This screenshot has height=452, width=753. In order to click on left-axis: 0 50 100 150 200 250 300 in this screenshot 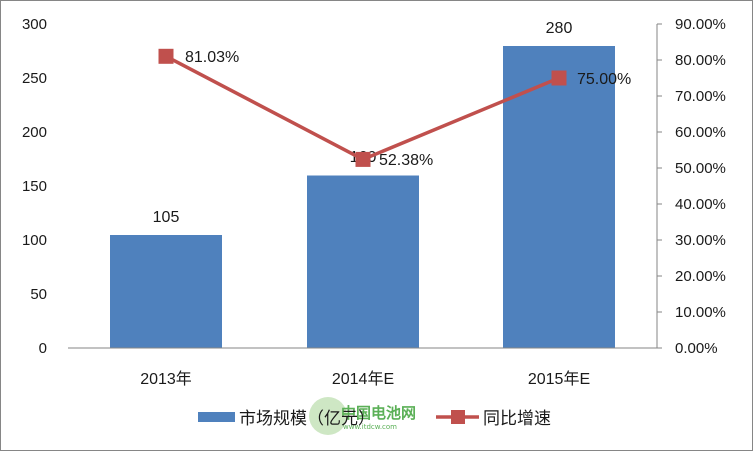, I will do `click(34, 186)`.